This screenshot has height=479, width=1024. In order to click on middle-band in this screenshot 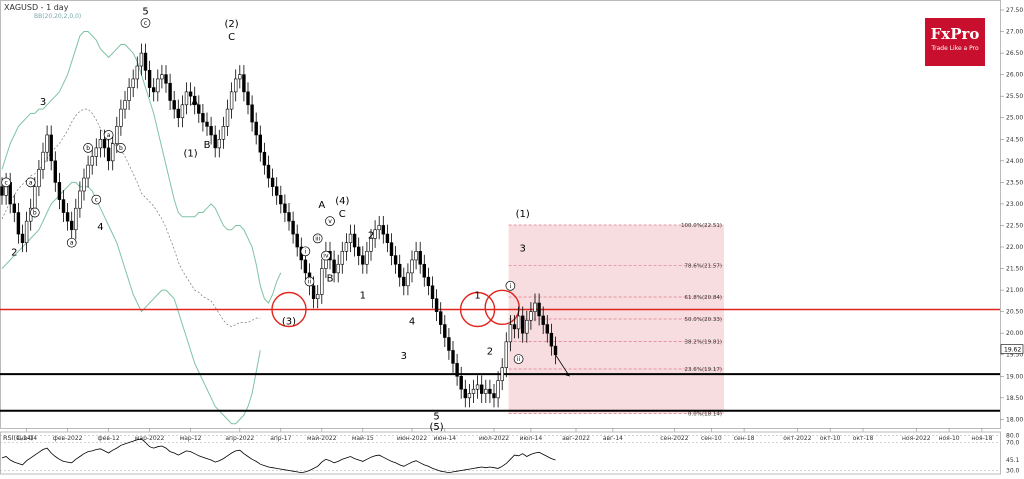, I will do `click(131, 218)`.